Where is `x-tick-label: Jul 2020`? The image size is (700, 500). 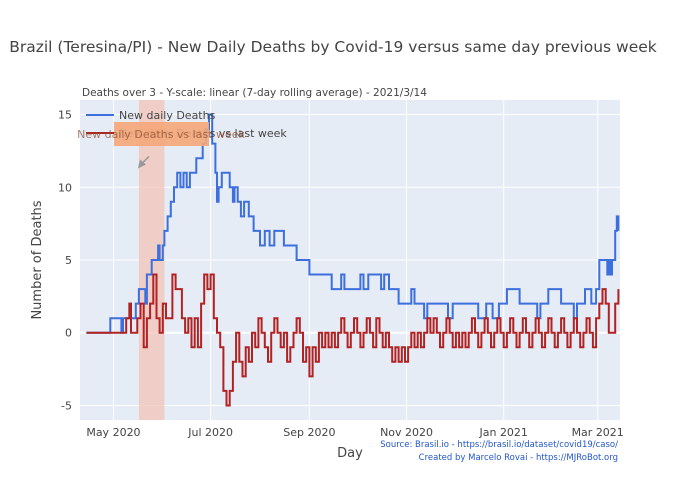
x-tick-label: Jul 2020 is located at coordinates (210, 432).